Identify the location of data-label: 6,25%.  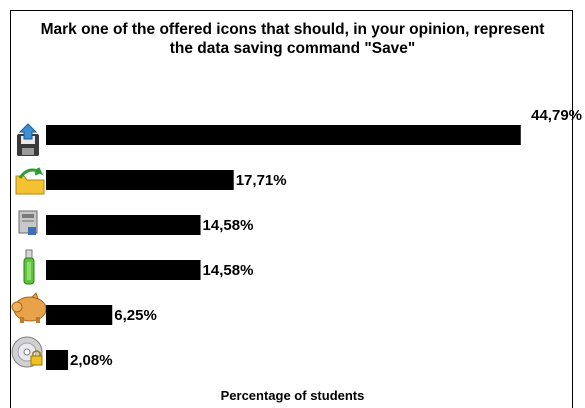
(135, 315).